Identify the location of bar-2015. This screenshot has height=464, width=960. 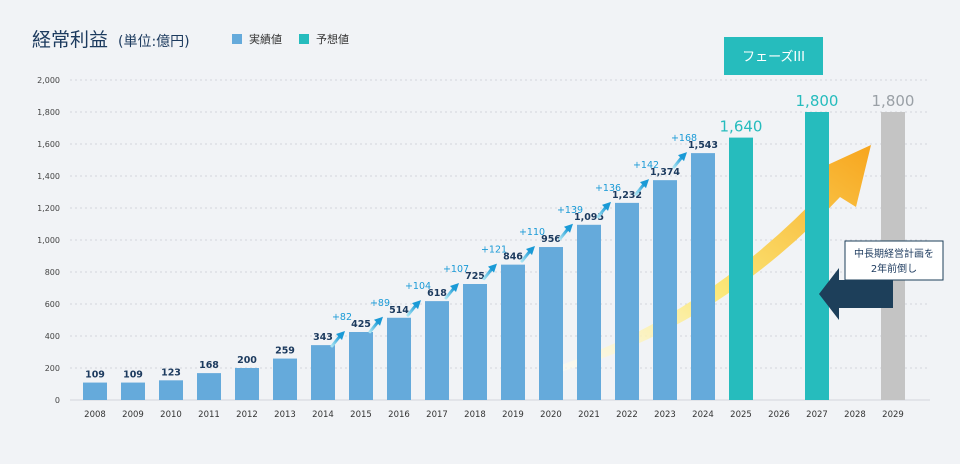
(361, 366).